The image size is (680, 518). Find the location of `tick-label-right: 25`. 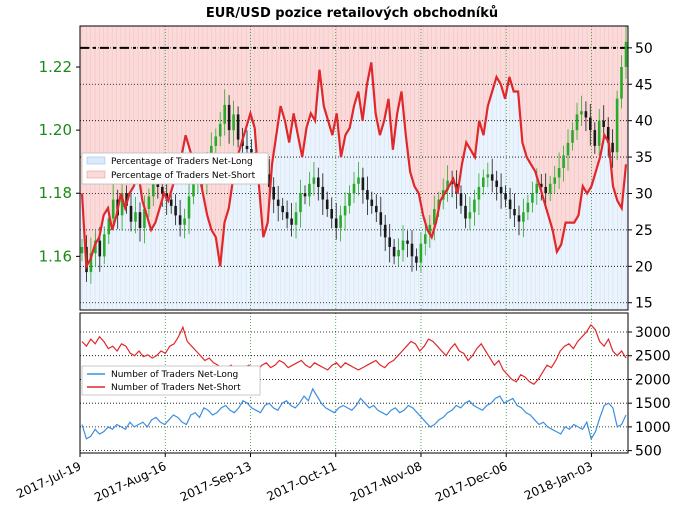

tick-label-right: 25 is located at coordinates (644, 231).